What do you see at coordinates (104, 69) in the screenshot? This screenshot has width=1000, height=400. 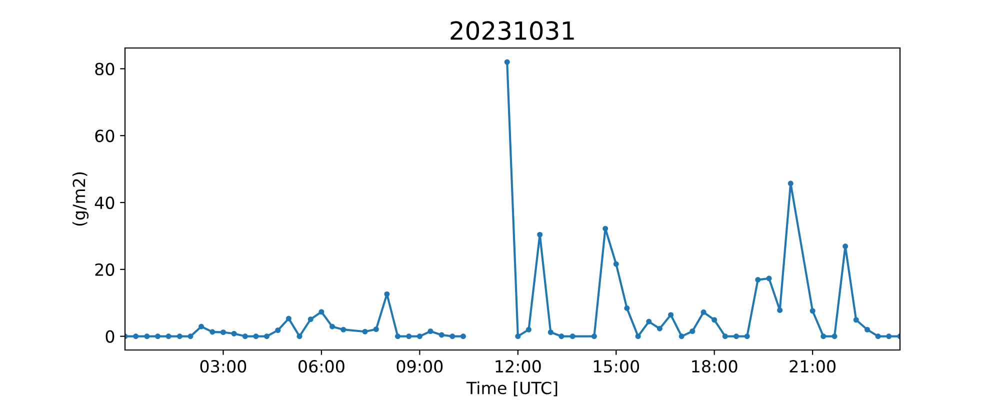 I see `y-tick-label: 80` at bounding box center [104, 69].